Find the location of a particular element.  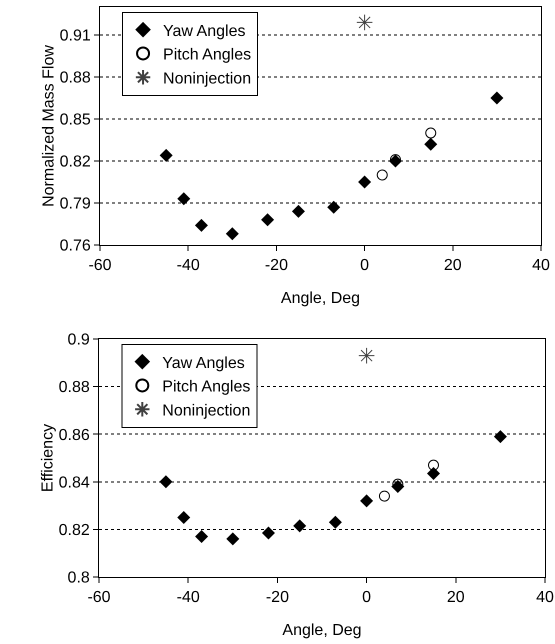

y-tick-label: 0.8 is located at coordinates (79, 578).